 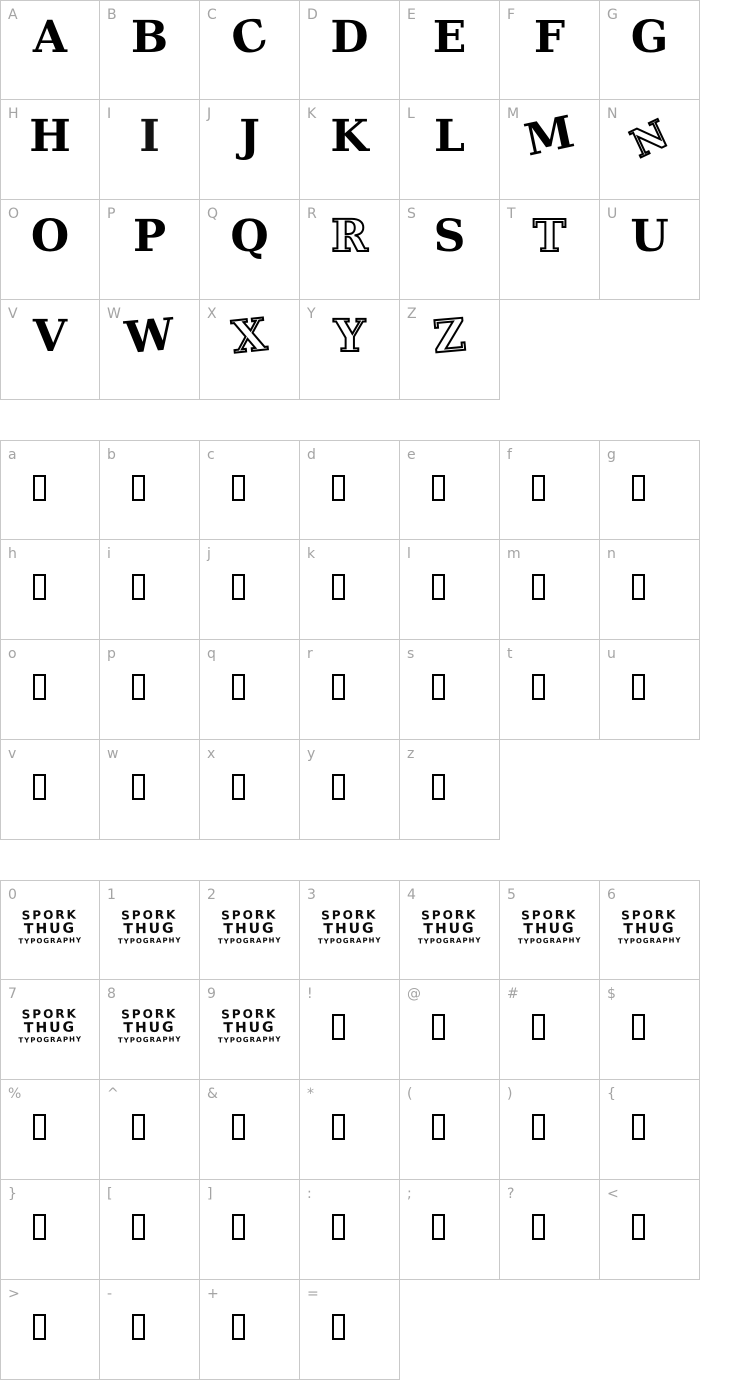 I want to click on glyph-cell: a, so click(x=50, y=490).